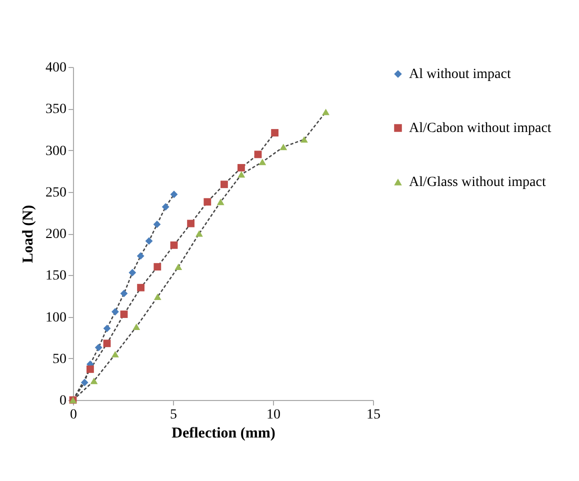  What do you see at coordinates (56, 68) in the screenshot?
I see `y-tick-label: 400` at bounding box center [56, 68].